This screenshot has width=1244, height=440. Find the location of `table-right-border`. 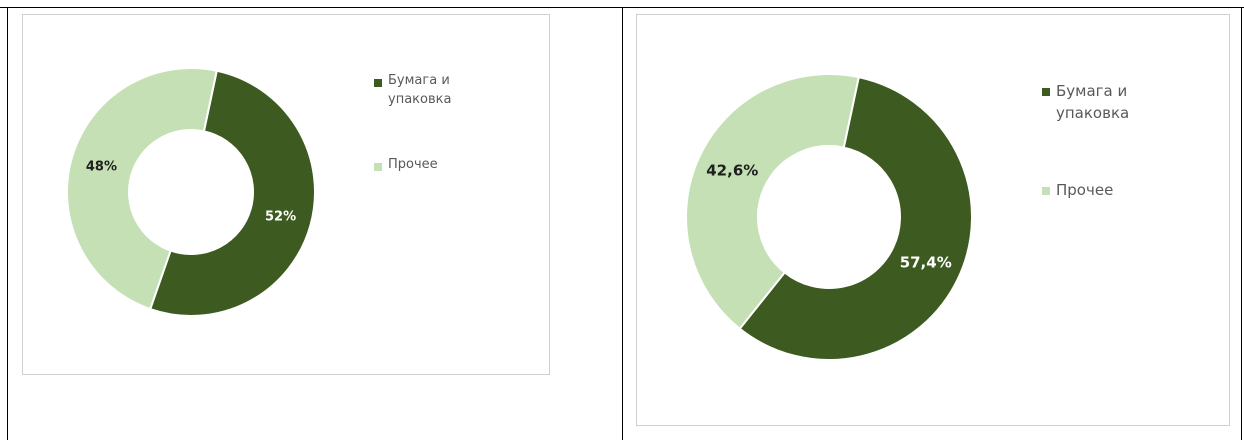

table-right-border is located at coordinates (1241, 223).